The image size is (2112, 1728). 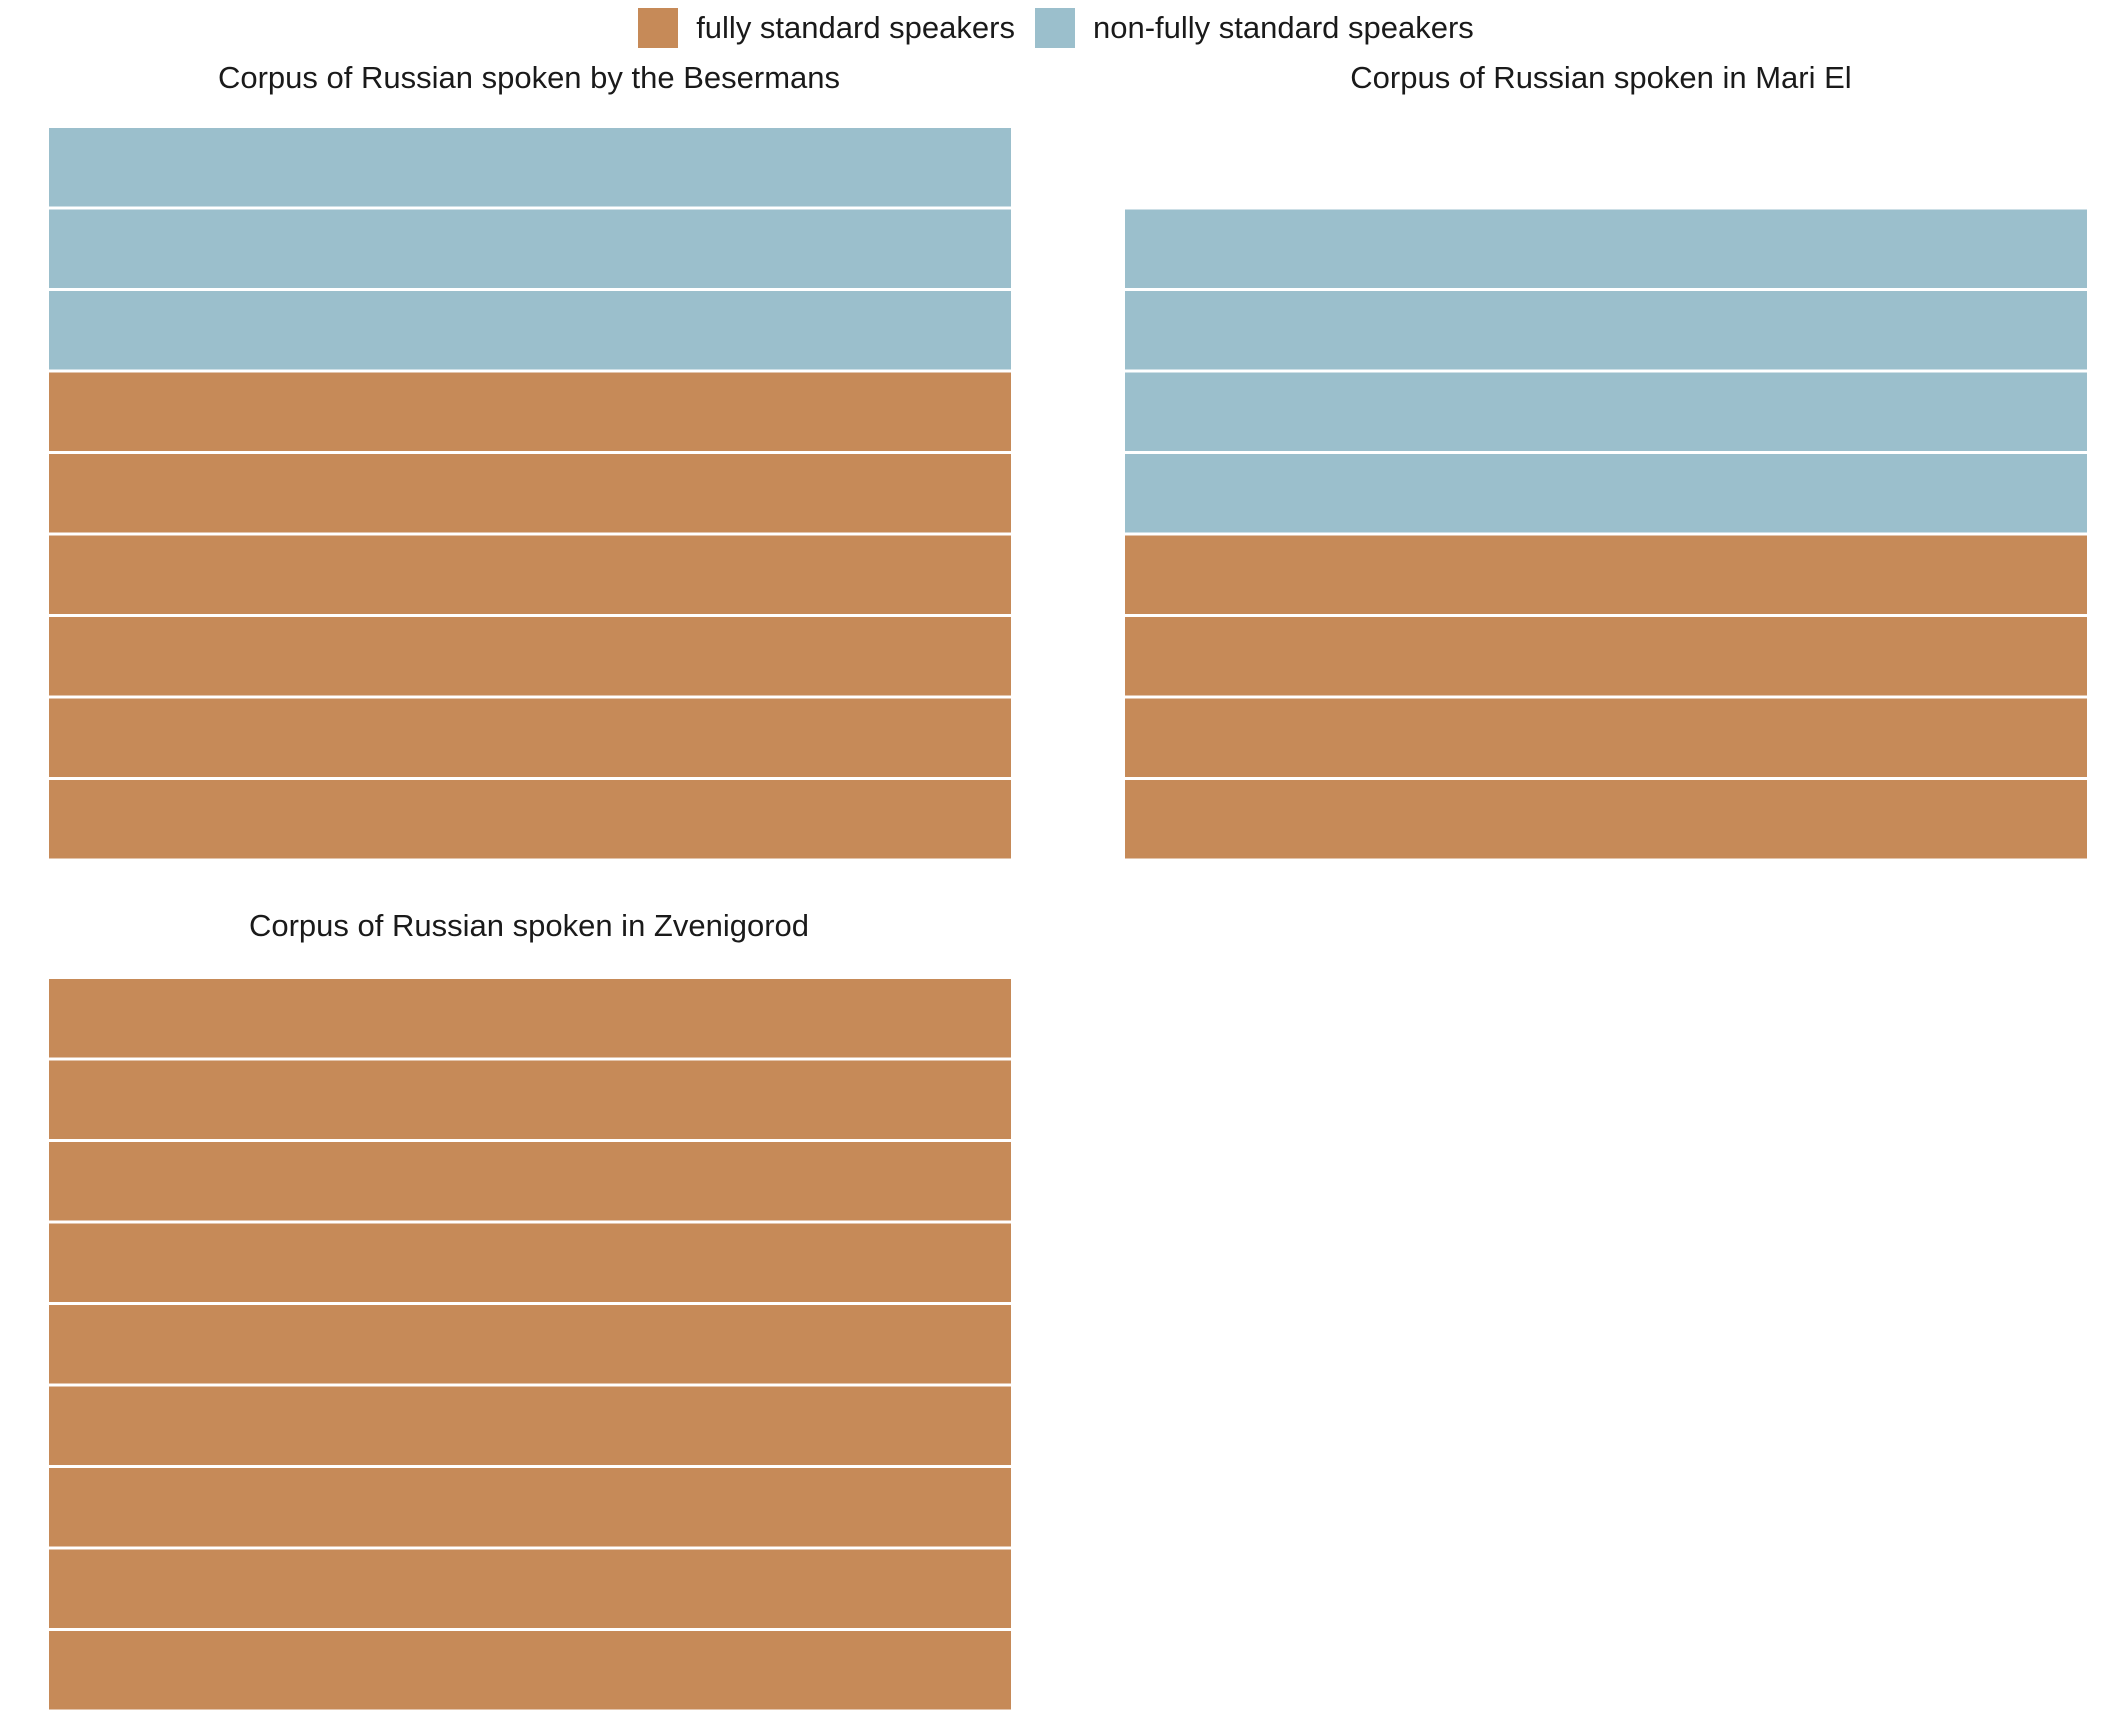 I want to click on legend-label-non-fully-standard: non-fully standard speakers, so click(x=1283, y=27).